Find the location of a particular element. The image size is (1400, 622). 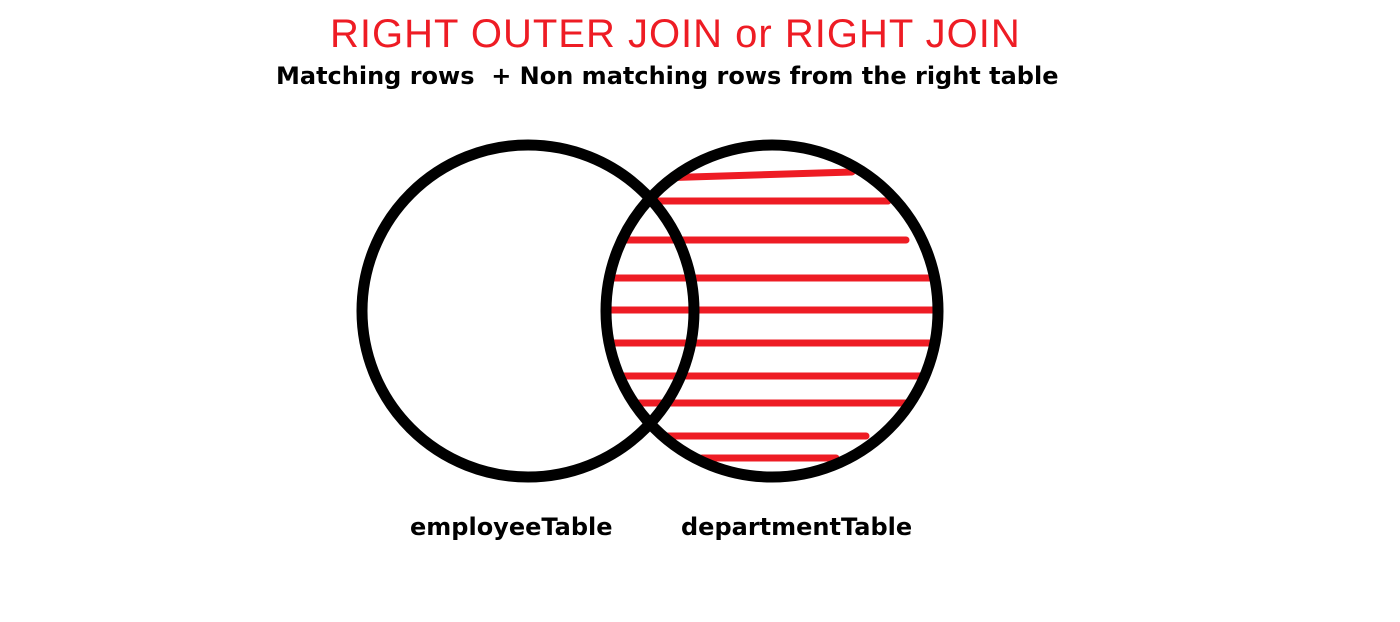

right-set-label: departmentTable is located at coordinates (797, 527).